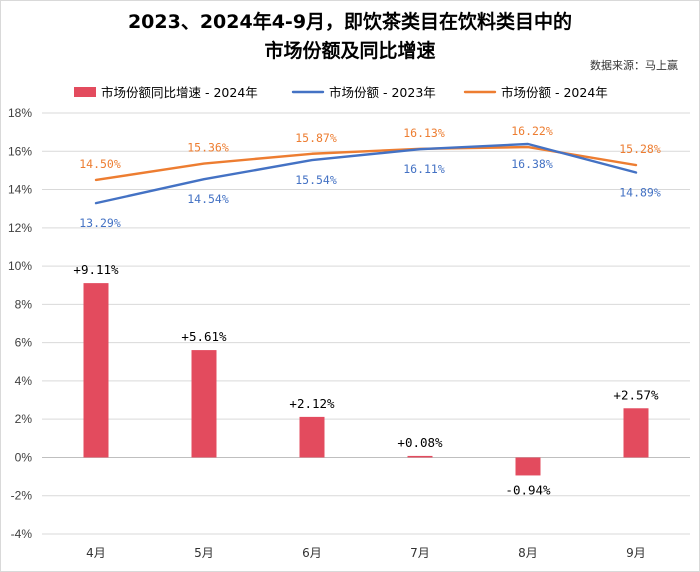 Image resolution: width=700 pixels, height=572 pixels. Describe the element at coordinates (424, 133) in the screenshot. I see `line-2024-data-label: 16.13%` at that location.